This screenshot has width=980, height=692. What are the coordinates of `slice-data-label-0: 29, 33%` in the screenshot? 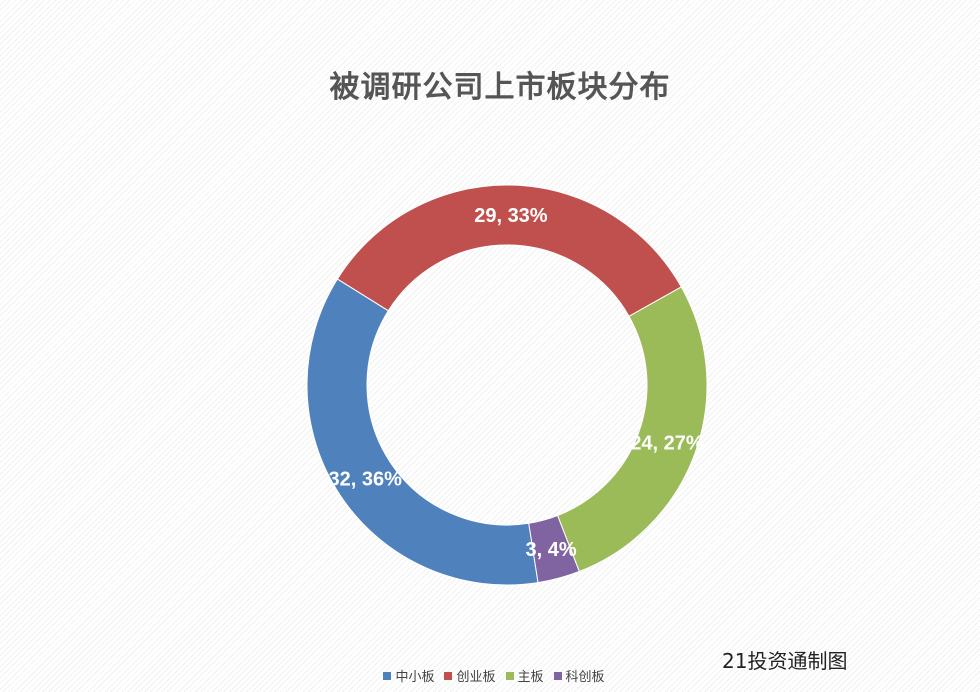 It's located at (511, 216).